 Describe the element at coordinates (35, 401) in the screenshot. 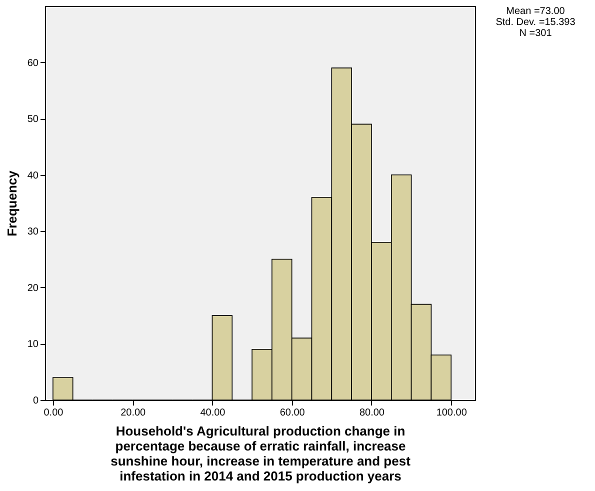

I see `y-tick-label: 0` at that location.